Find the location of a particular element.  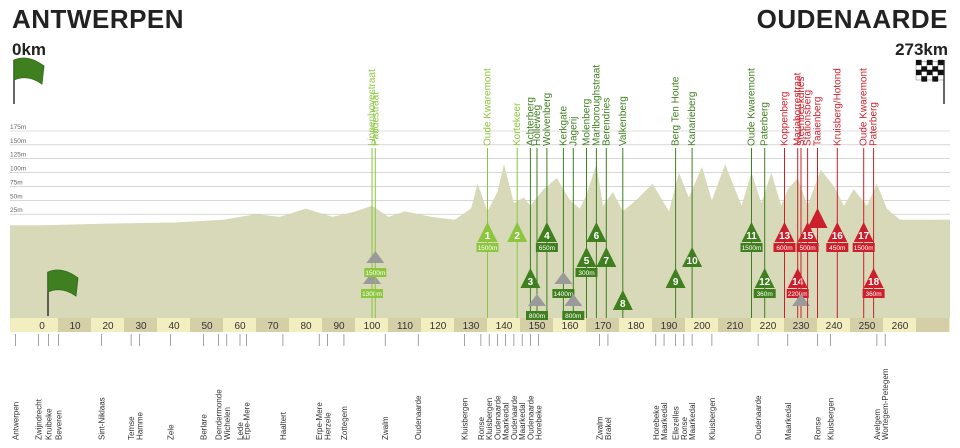

climb-length: 500m is located at coordinates (807, 248).